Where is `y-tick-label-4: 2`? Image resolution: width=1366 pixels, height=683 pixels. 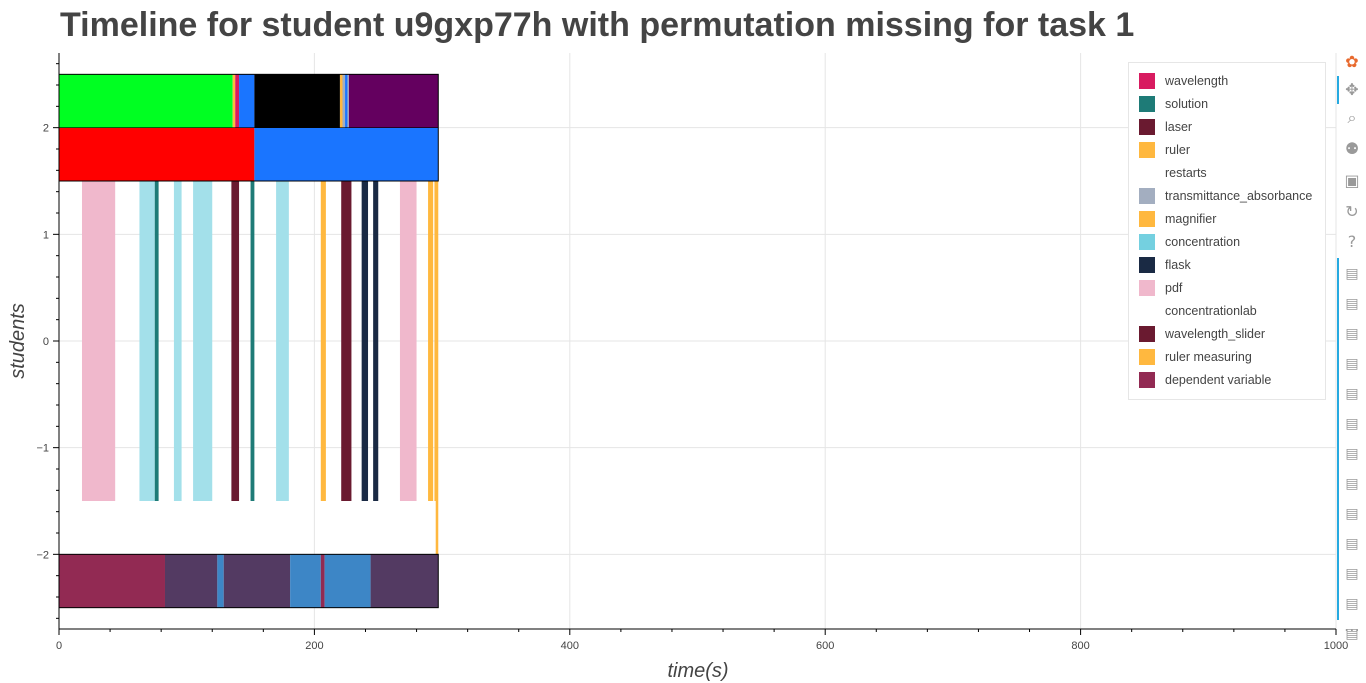
y-tick-label-4: 2 is located at coordinates (46, 129).